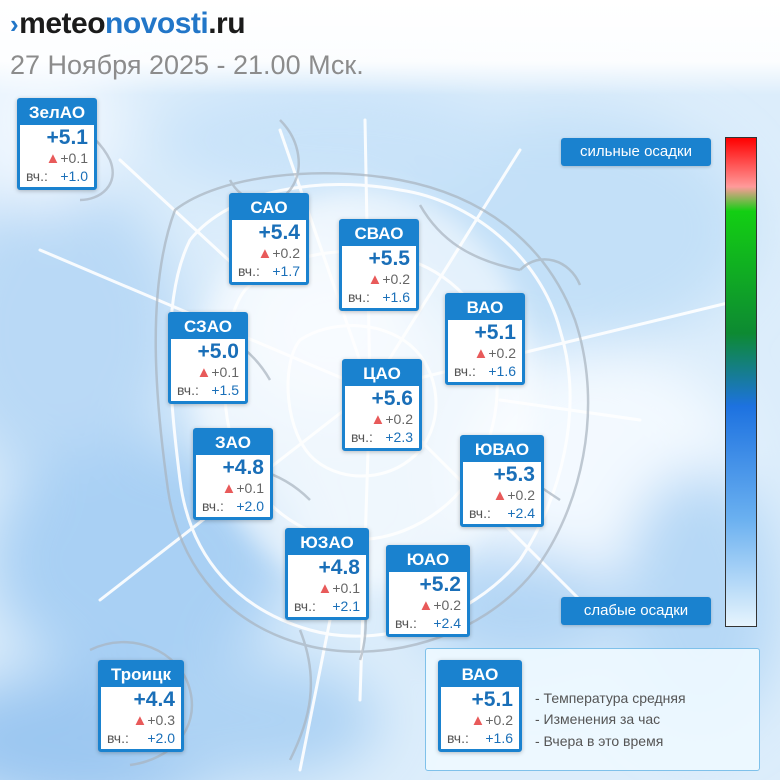 This screenshot has width=780, height=780. What do you see at coordinates (610, 698) in the screenshot?
I see `key-average-temperature: - Температура средняя` at bounding box center [610, 698].